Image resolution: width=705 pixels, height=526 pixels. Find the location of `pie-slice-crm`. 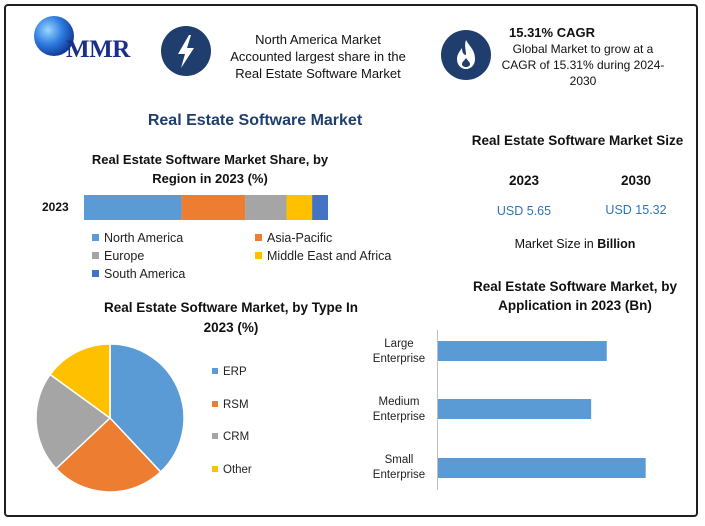

pie-slice-crm is located at coordinates (73, 421).